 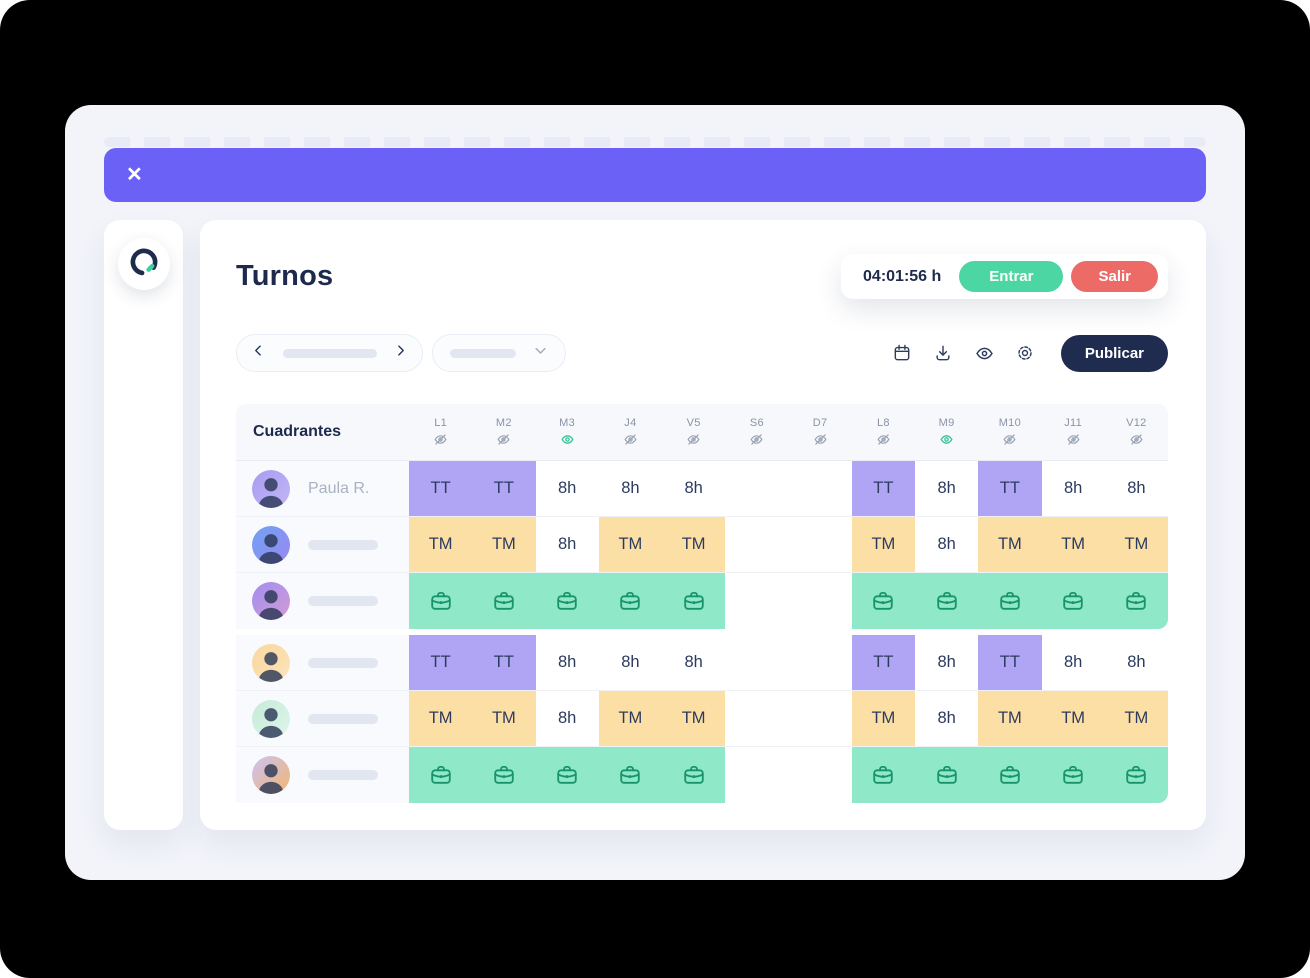 I want to click on chevron-right-icon, so click(x=400, y=353).